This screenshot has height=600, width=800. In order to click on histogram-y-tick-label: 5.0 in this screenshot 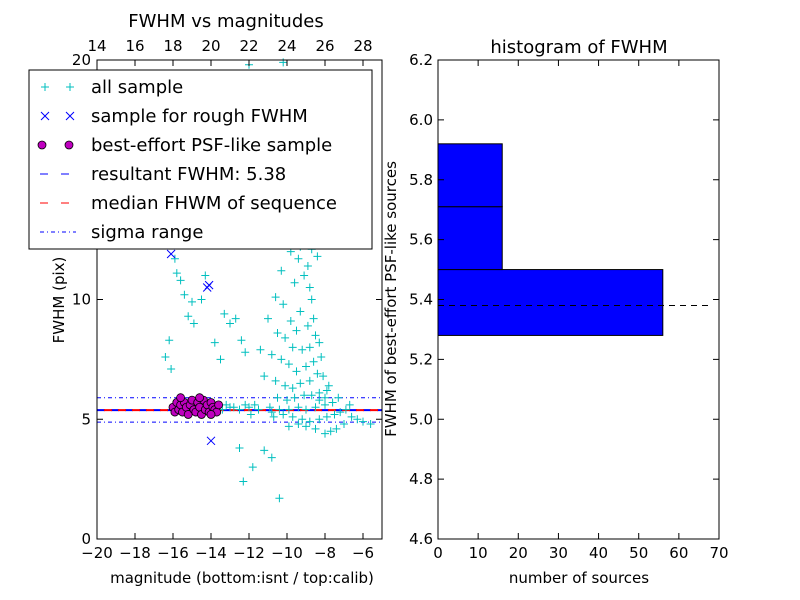, I will do `click(421, 419)`.